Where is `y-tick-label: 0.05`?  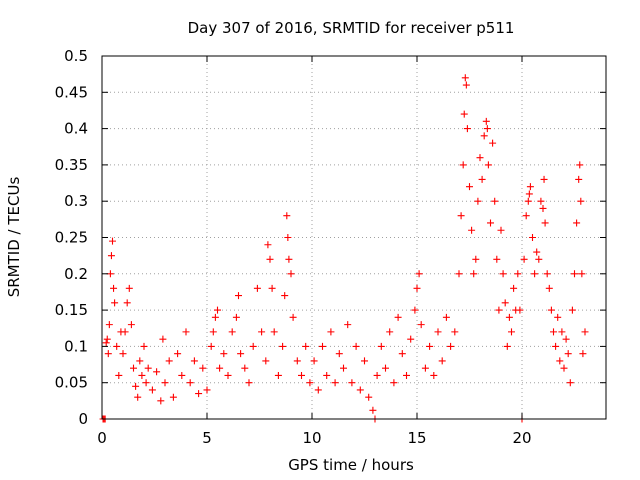 y-tick-label: 0.05 is located at coordinates (71, 383).